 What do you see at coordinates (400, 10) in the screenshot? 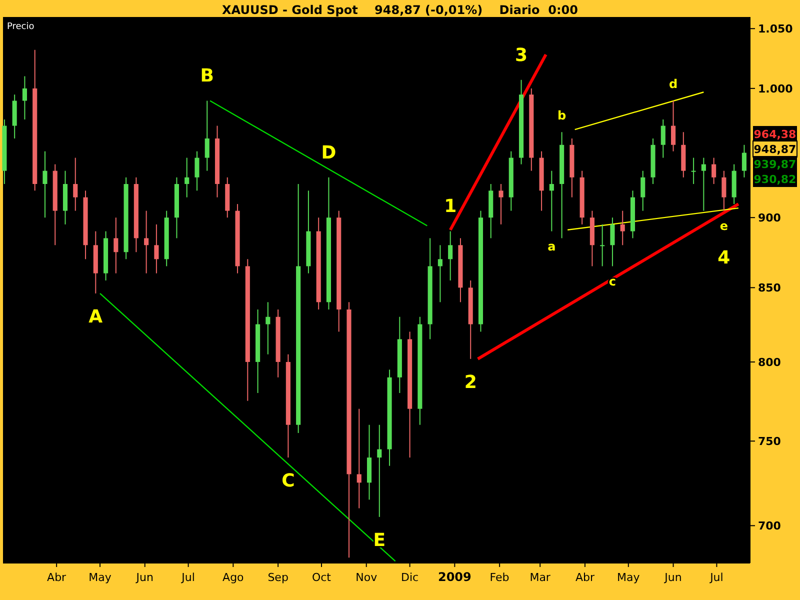
I see `chart-title: XAUUSD - Gold Spot 948,87 (-0,01%) Diario 0:00` at bounding box center [400, 10].